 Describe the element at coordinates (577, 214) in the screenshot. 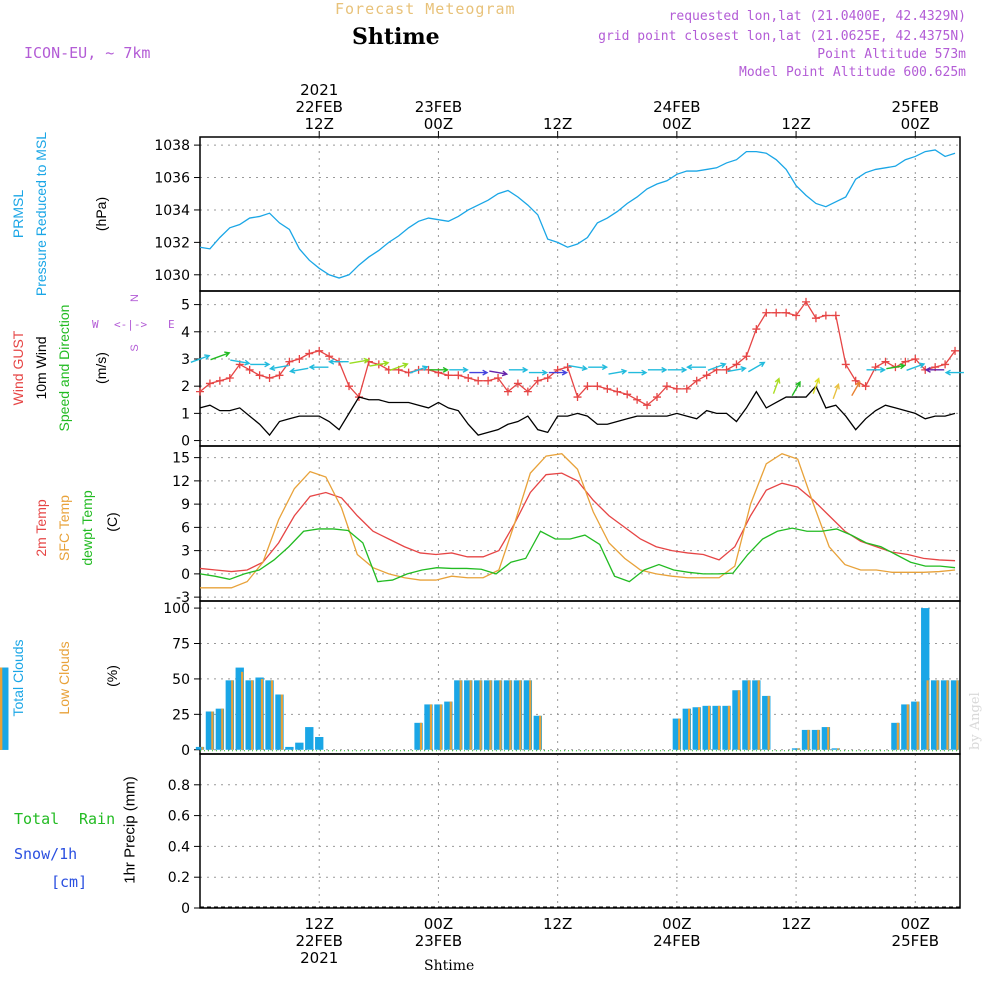

I see `series-line-prmsl` at that location.